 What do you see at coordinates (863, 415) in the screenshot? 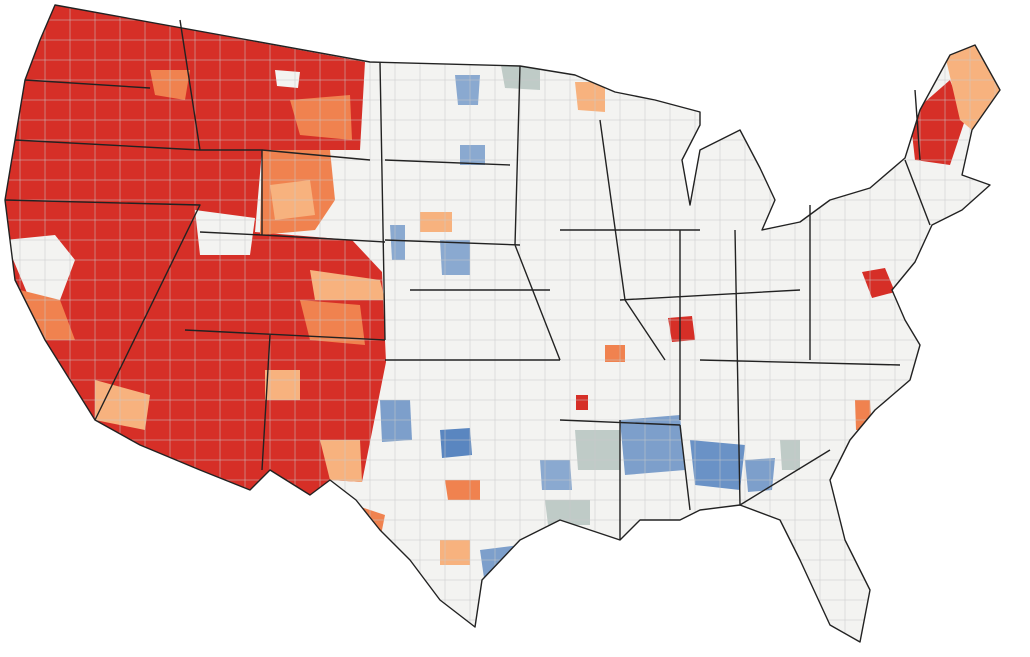
I see `region-orange-sc` at bounding box center [863, 415].